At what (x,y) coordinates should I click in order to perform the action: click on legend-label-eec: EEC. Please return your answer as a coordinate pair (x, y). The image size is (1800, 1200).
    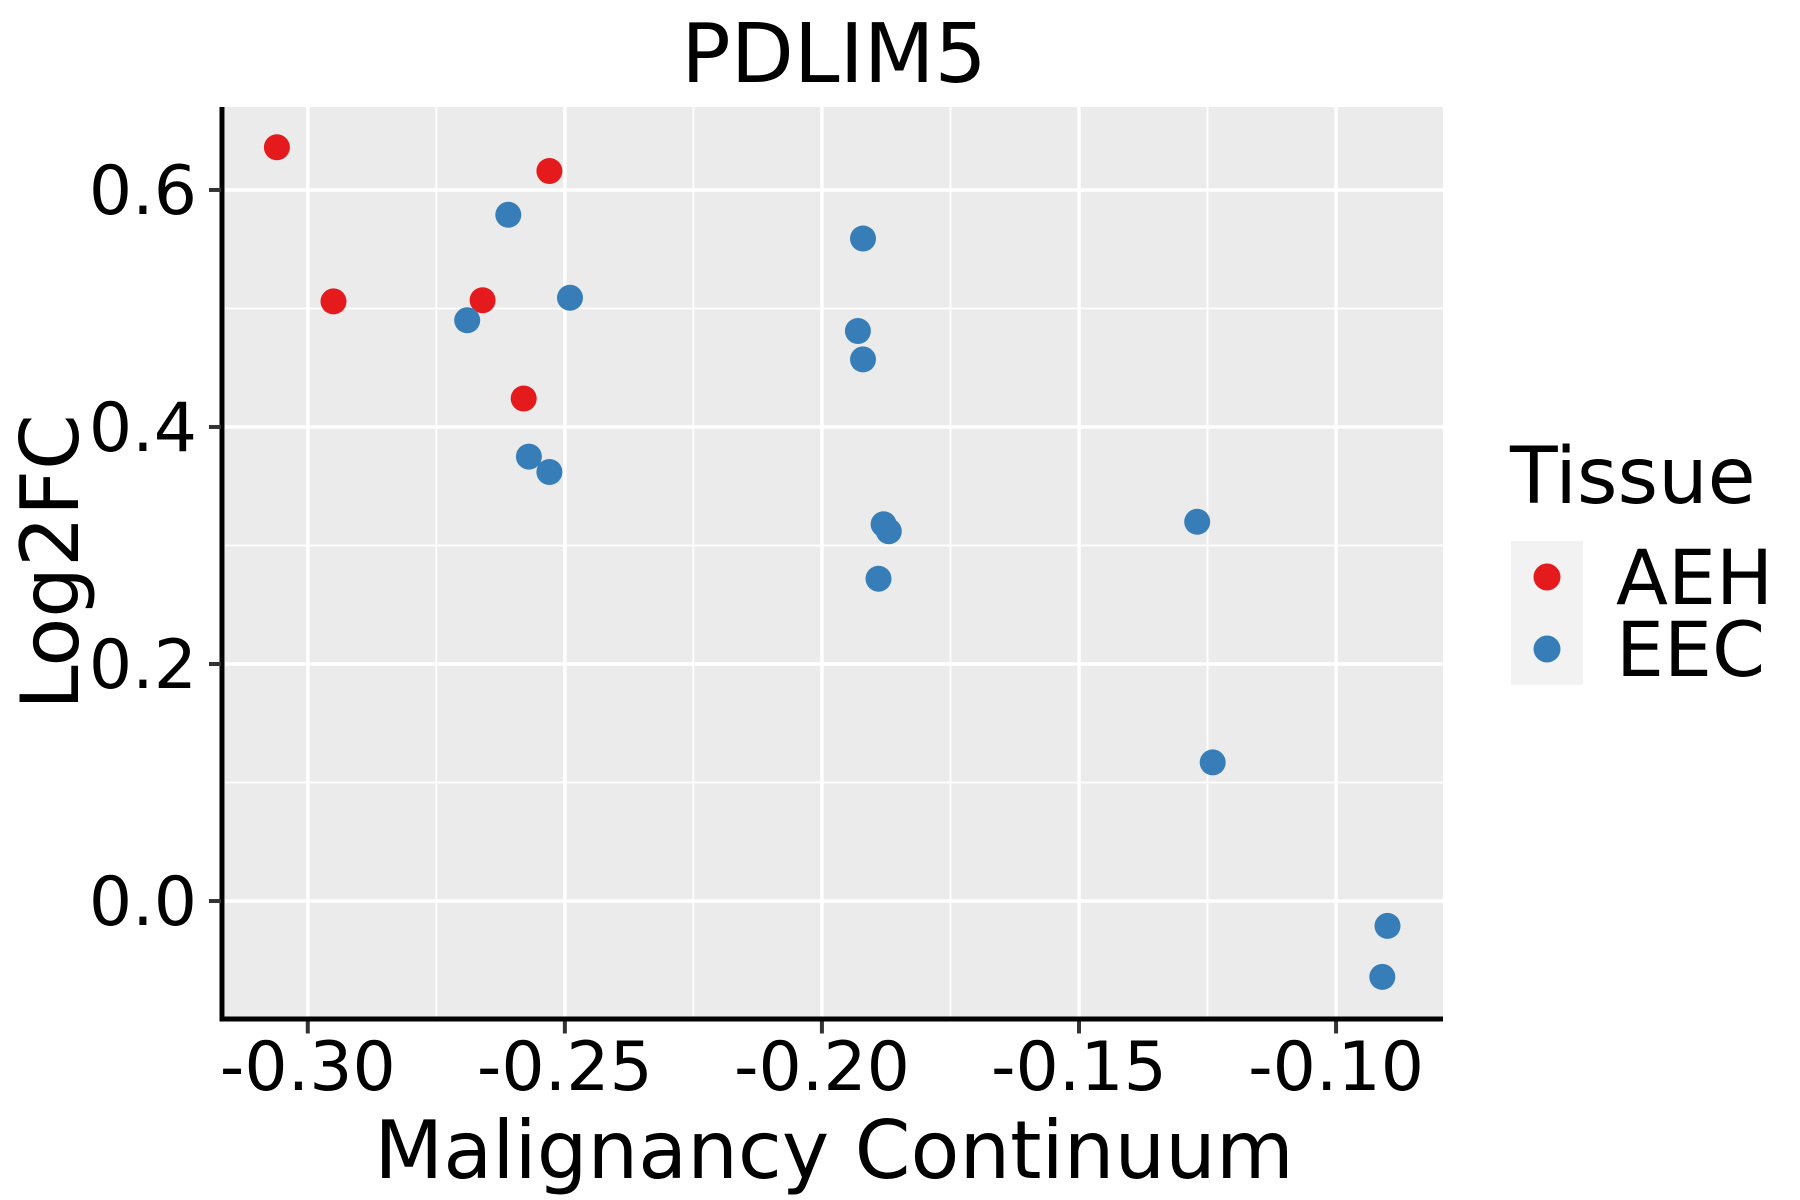
    Looking at the image, I should click on (1690, 649).